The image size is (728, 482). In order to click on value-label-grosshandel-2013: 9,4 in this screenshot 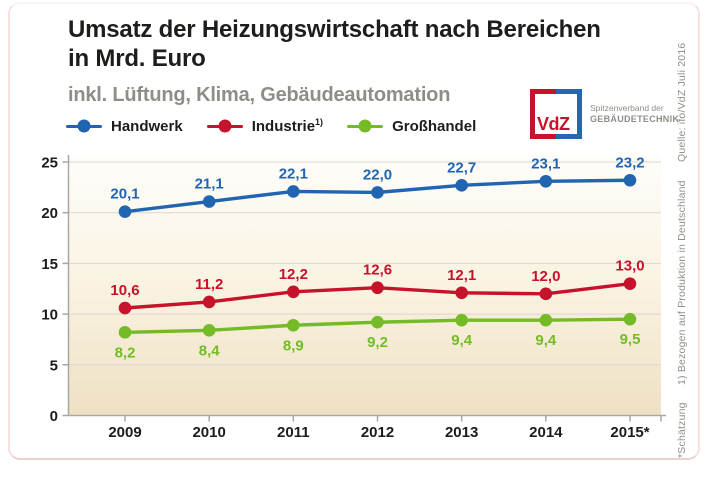, I will do `click(462, 340)`.